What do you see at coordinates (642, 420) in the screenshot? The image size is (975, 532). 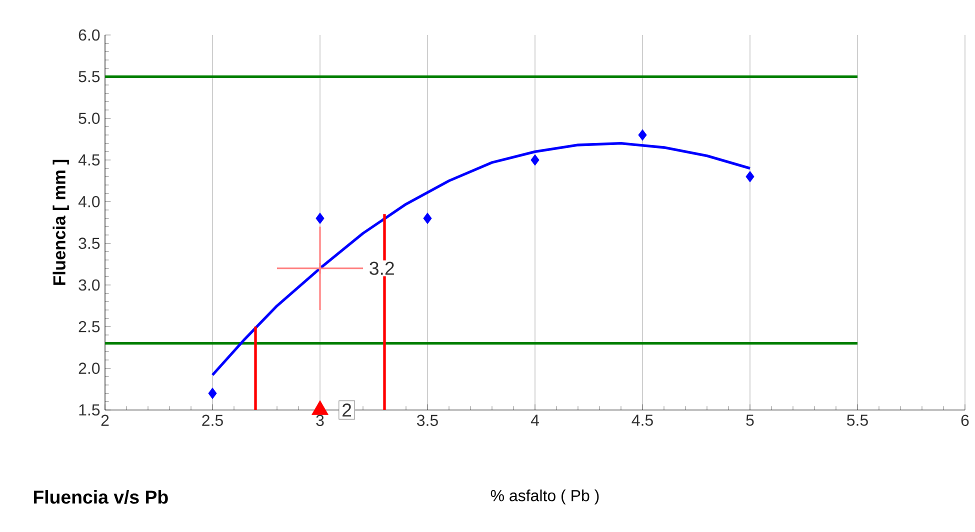 I see `x-tick-label: 4.5` at bounding box center [642, 420].